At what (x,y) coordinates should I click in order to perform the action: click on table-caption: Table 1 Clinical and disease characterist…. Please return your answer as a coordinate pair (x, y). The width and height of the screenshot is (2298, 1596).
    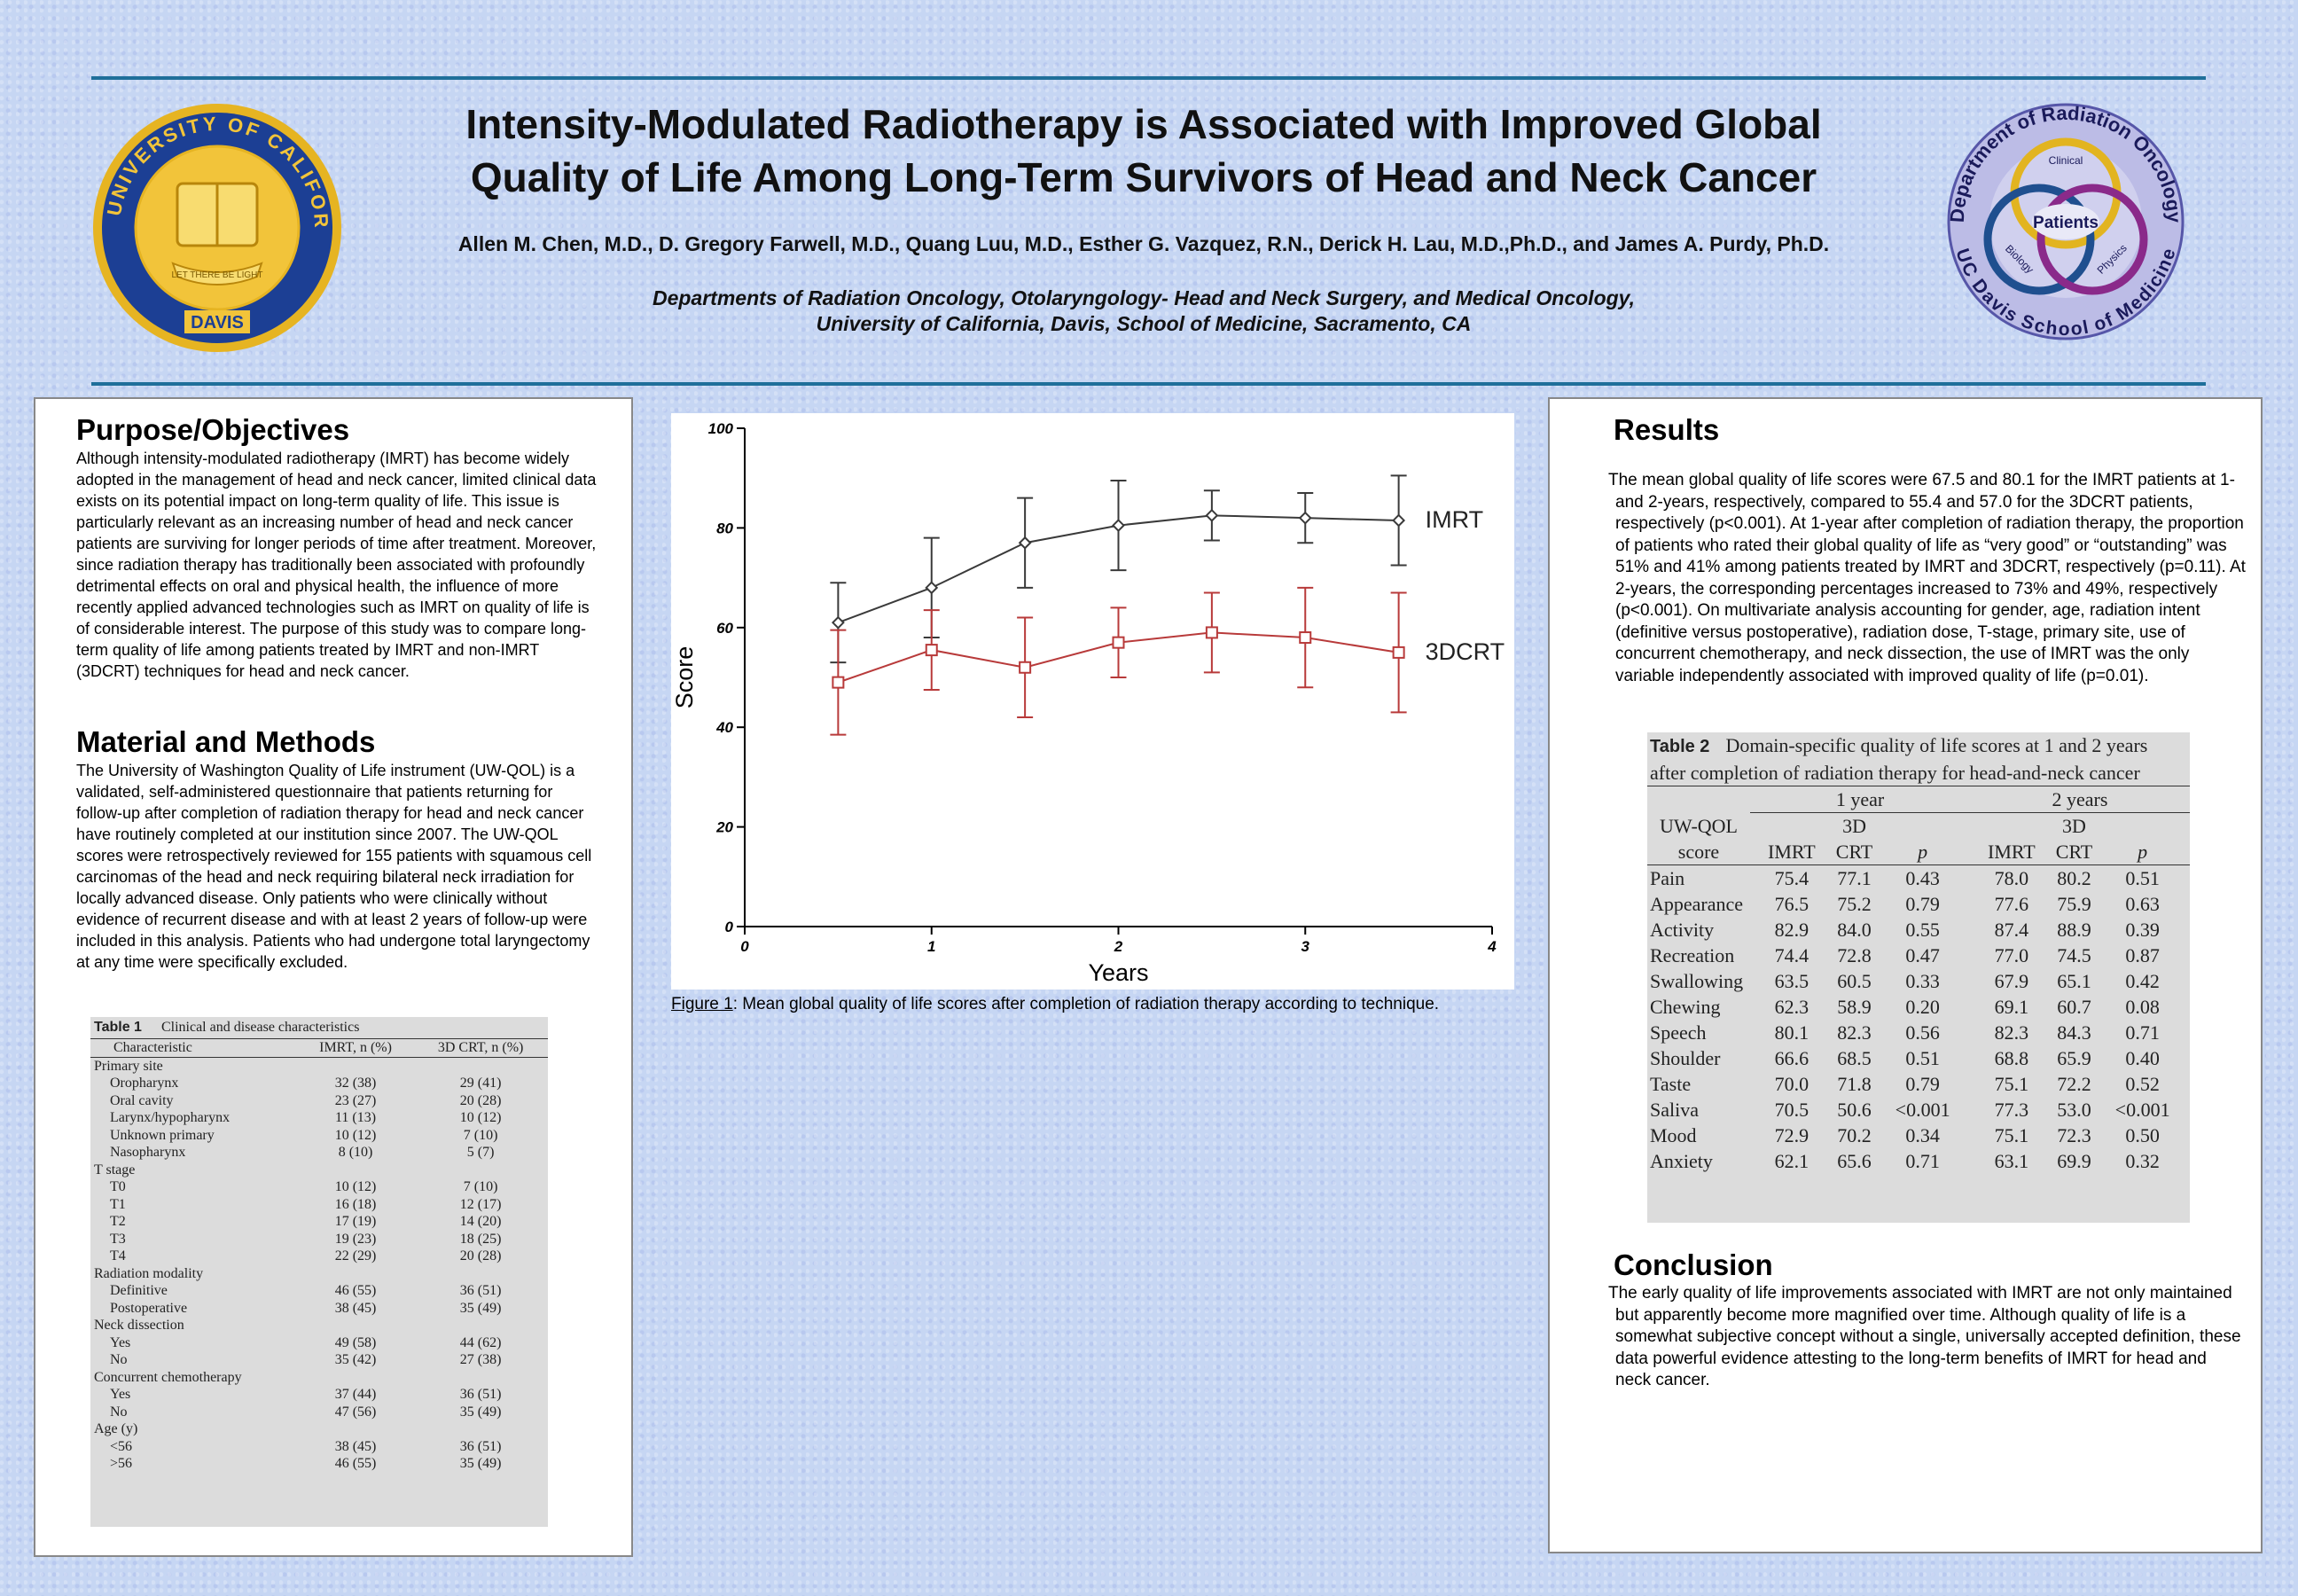
    Looking at the image, I should click on (319, 1028).